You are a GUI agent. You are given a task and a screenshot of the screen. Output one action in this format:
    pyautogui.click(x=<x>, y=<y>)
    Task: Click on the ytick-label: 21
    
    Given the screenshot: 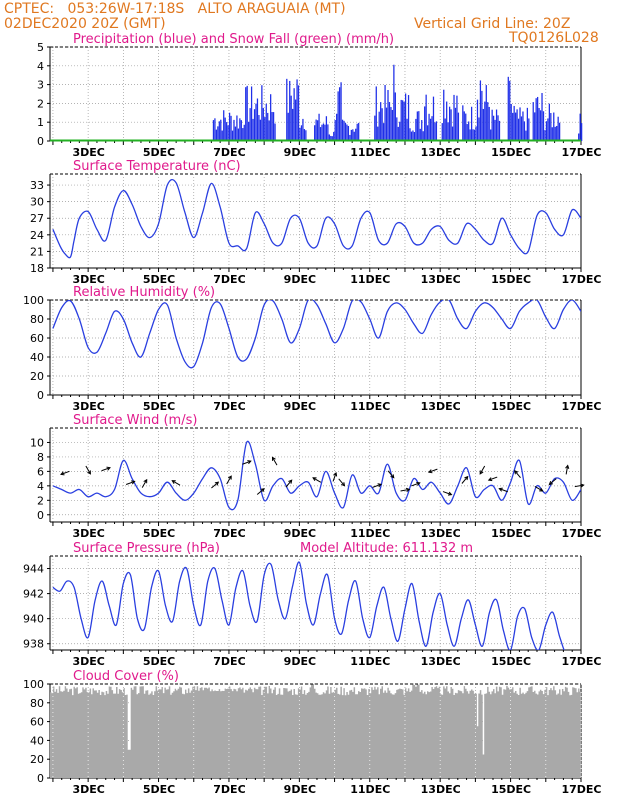 What is the action you would take?
    pyautogui.click(x=37, y=251)
    